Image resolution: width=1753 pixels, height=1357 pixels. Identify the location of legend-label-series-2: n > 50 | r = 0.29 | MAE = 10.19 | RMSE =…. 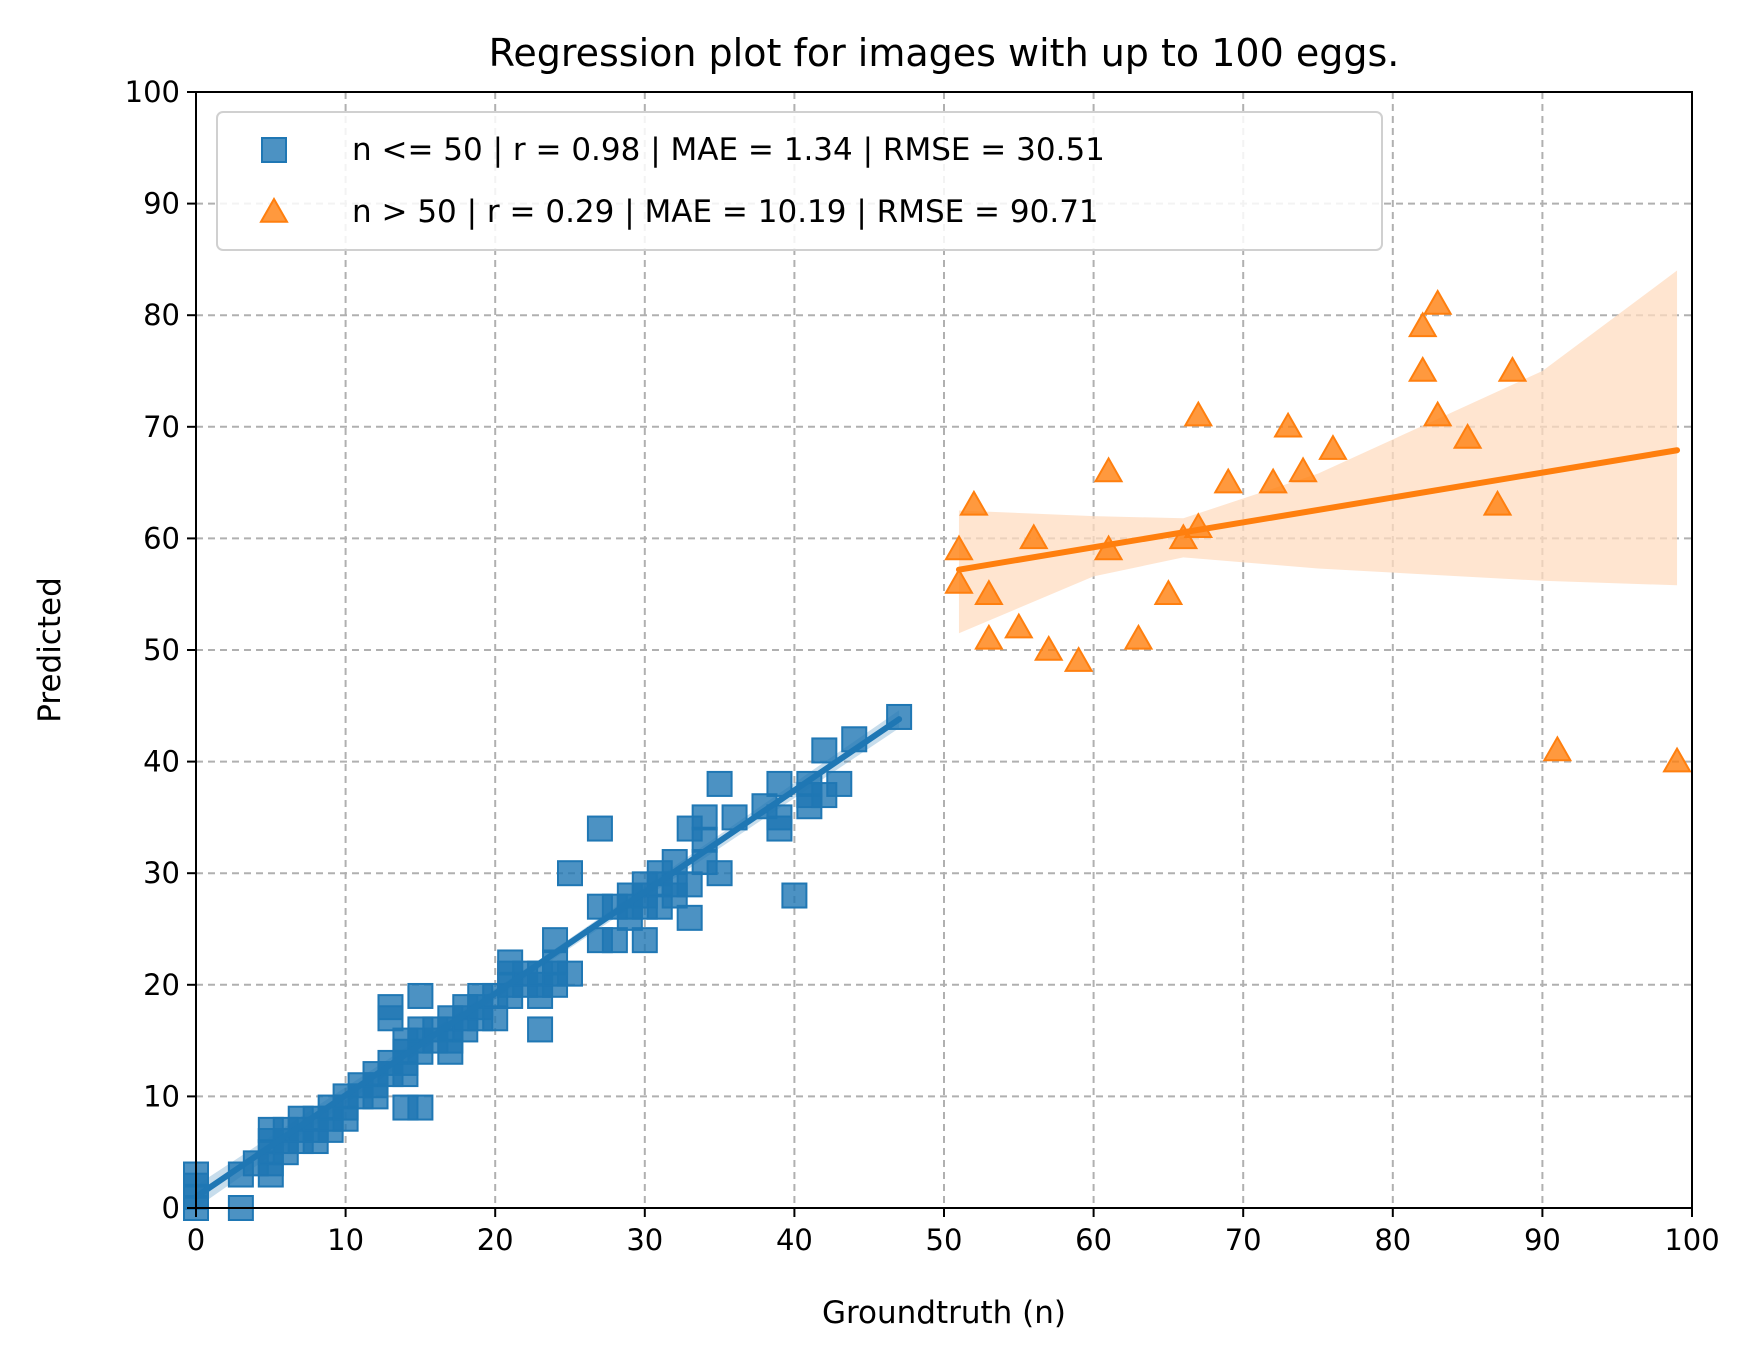
(725, 212).